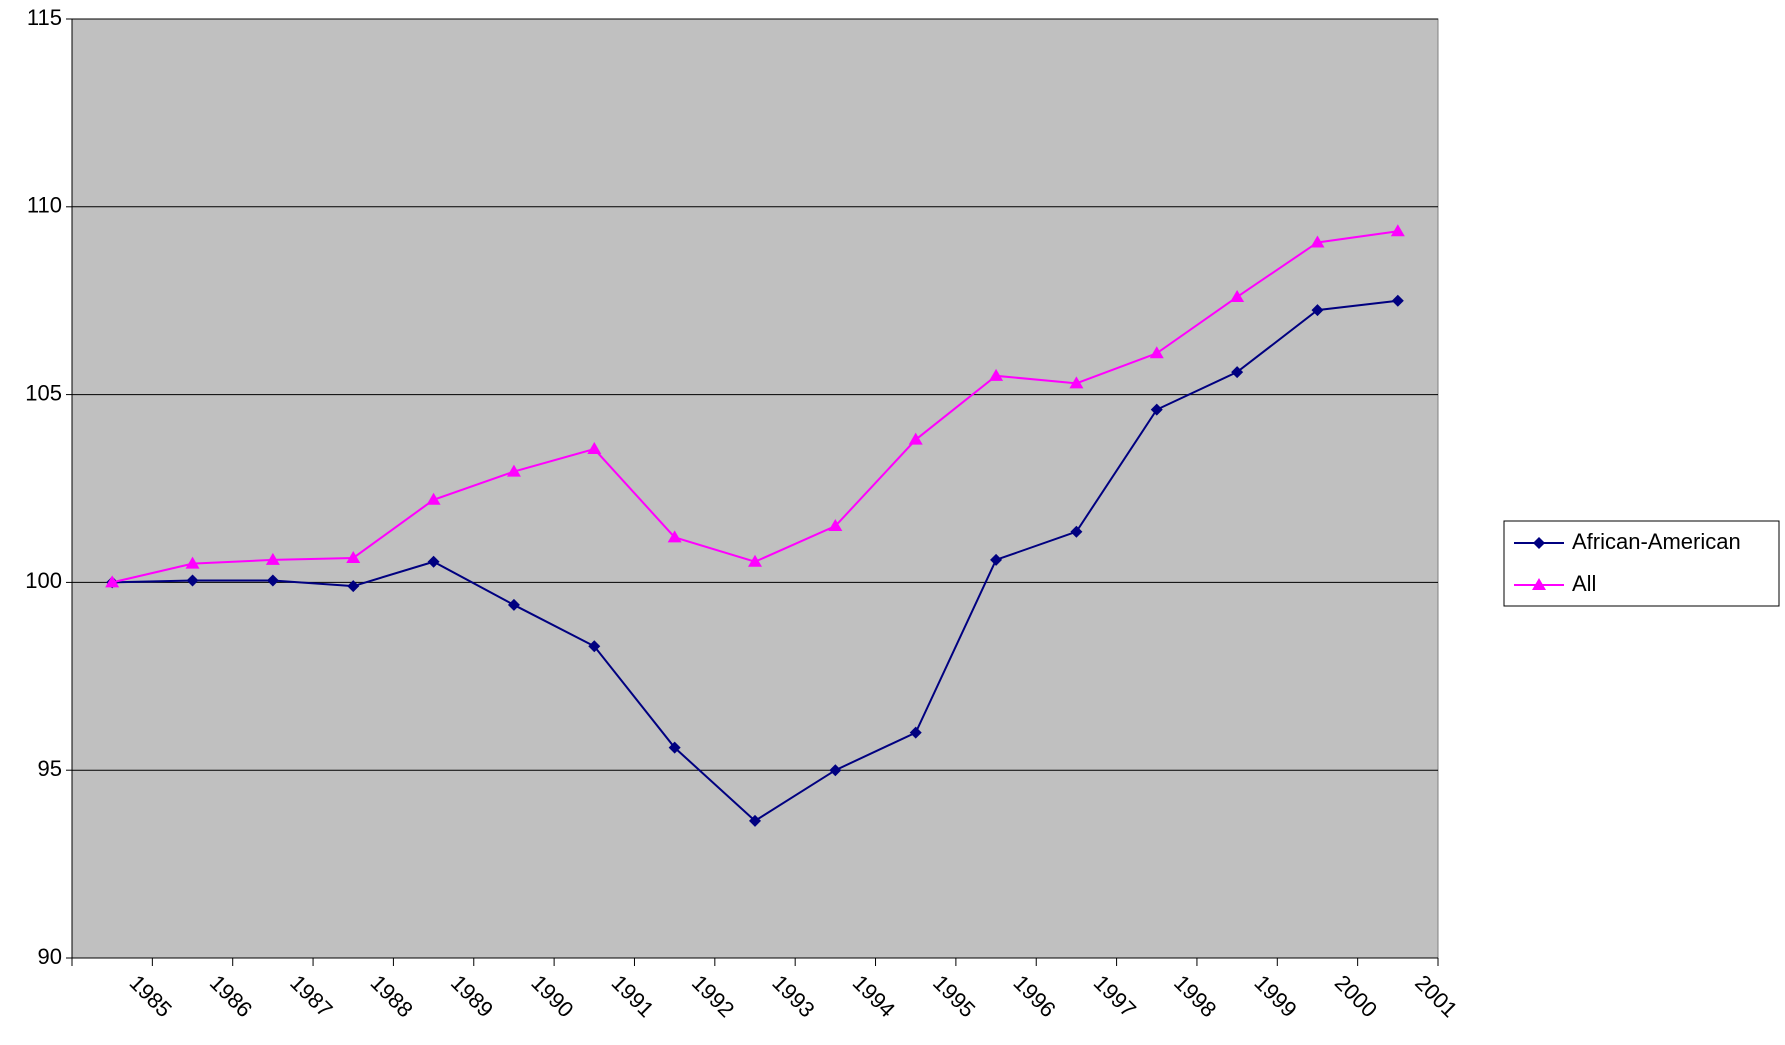  I want to click on x-tick-label: 1996, so click(1034, 996).